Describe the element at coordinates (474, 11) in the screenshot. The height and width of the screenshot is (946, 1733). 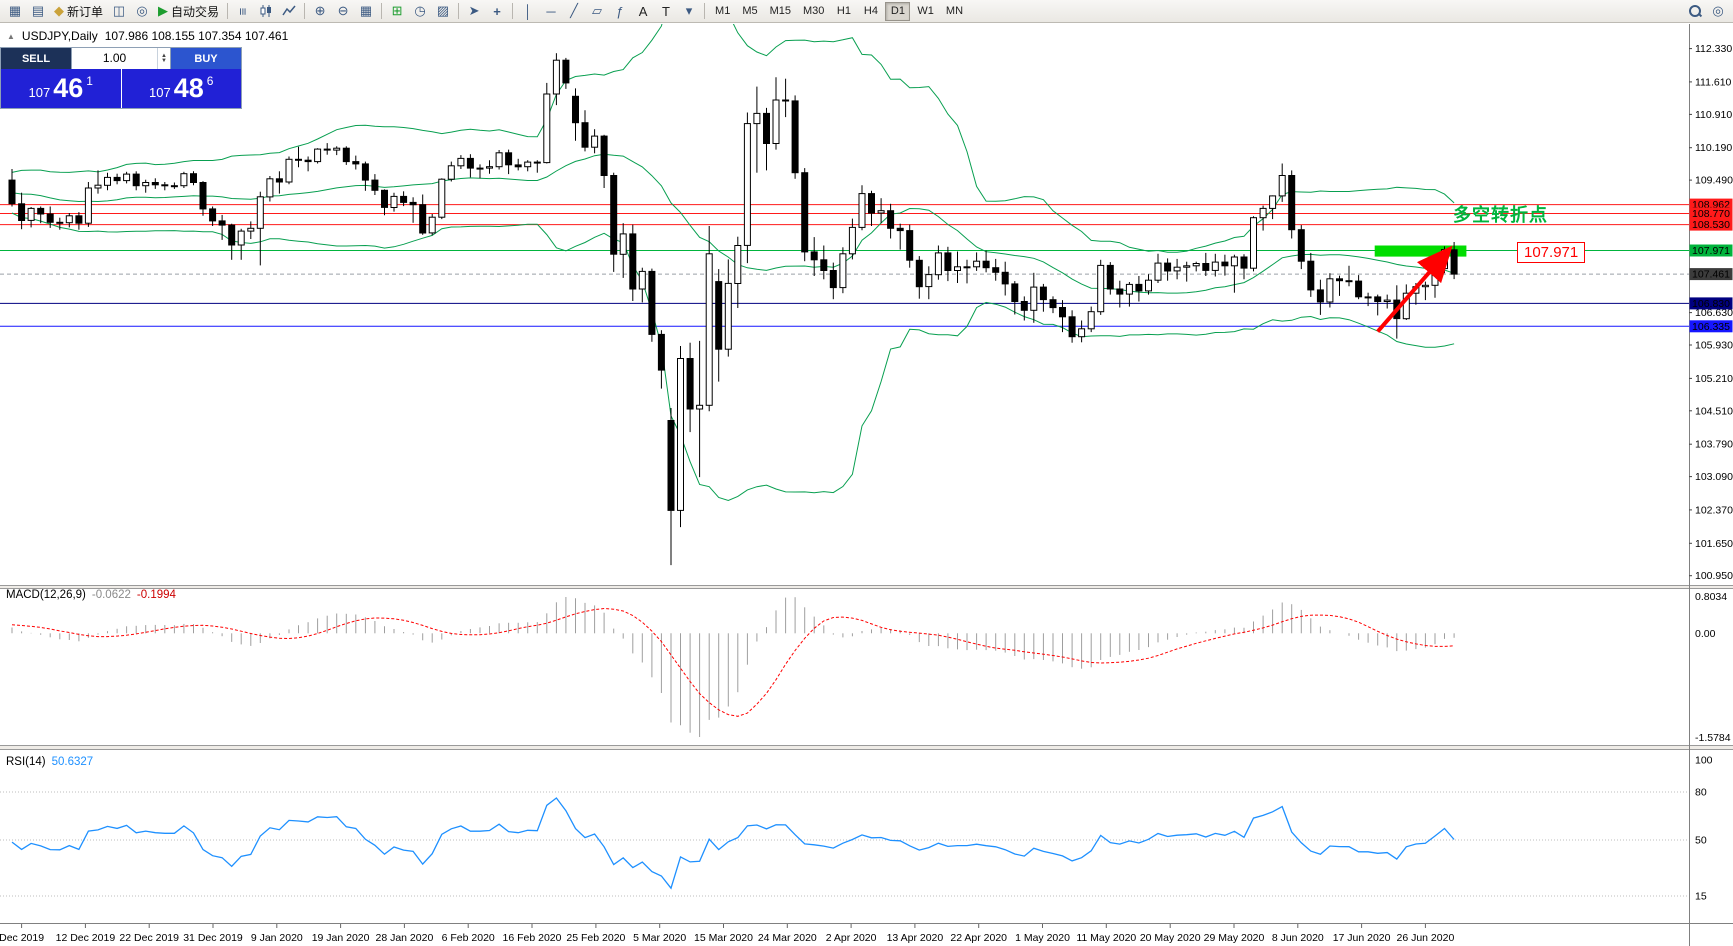
I see `cursor-button: ➤` at that location.